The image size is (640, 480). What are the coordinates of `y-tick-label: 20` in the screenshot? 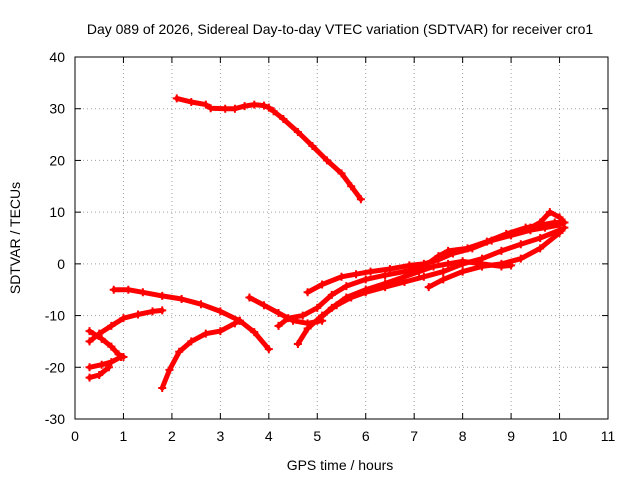 It's located at (57, 160).